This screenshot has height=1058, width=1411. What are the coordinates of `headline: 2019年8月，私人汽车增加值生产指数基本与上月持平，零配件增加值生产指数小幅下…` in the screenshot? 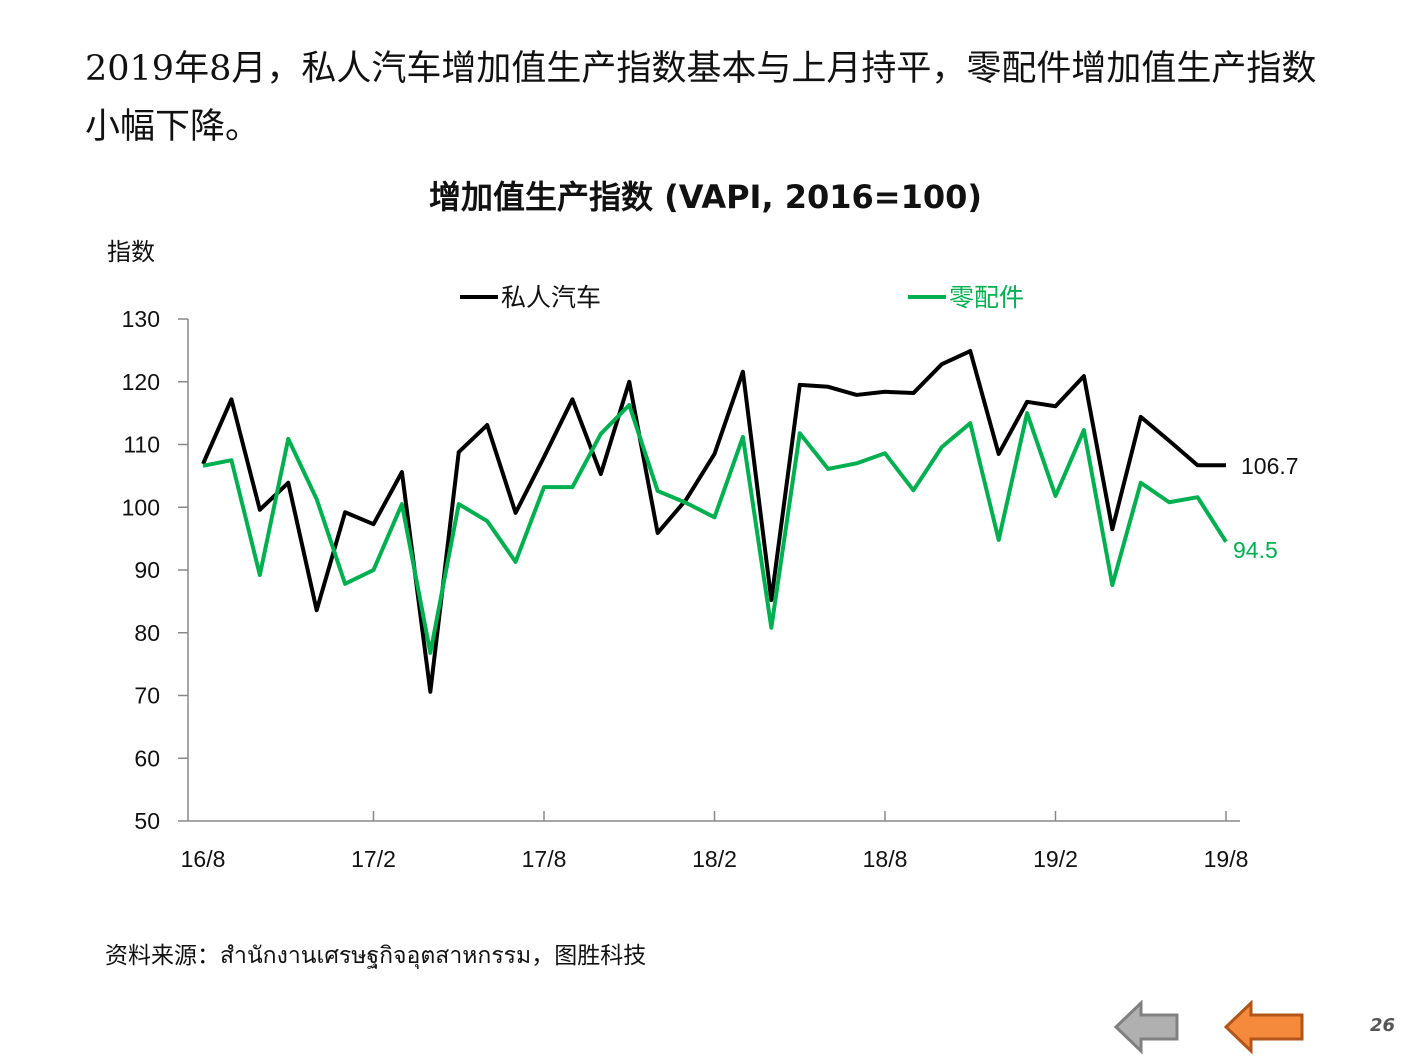 It's located at (701, 98).